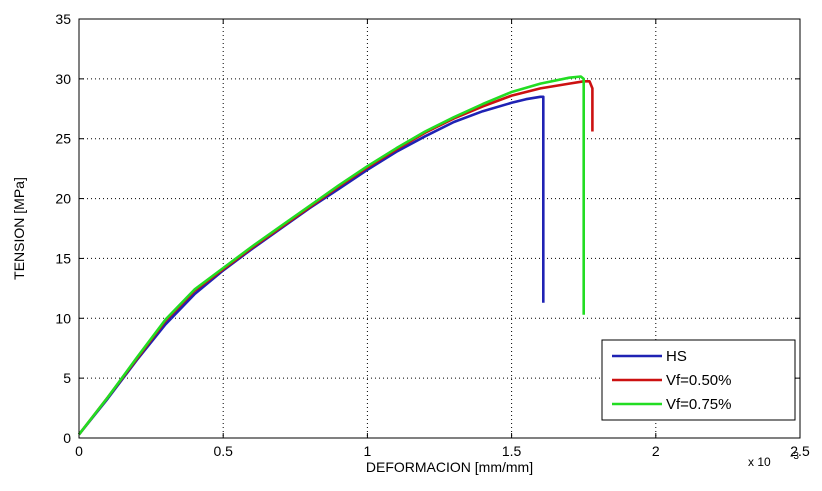 The height and width of the screenshot is (491, 822). Describe the element at coordinates (368, 451) in the screenshot. I see `x-tick-label: 1` at that location.